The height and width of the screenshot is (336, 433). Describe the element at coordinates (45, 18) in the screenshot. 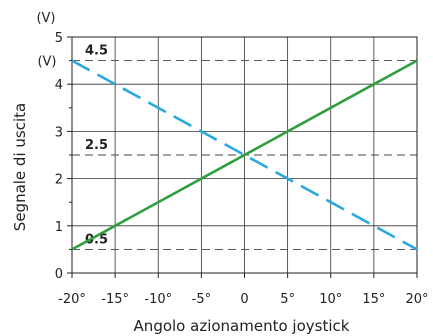

I see `y-unit-top: (V)` at that location.